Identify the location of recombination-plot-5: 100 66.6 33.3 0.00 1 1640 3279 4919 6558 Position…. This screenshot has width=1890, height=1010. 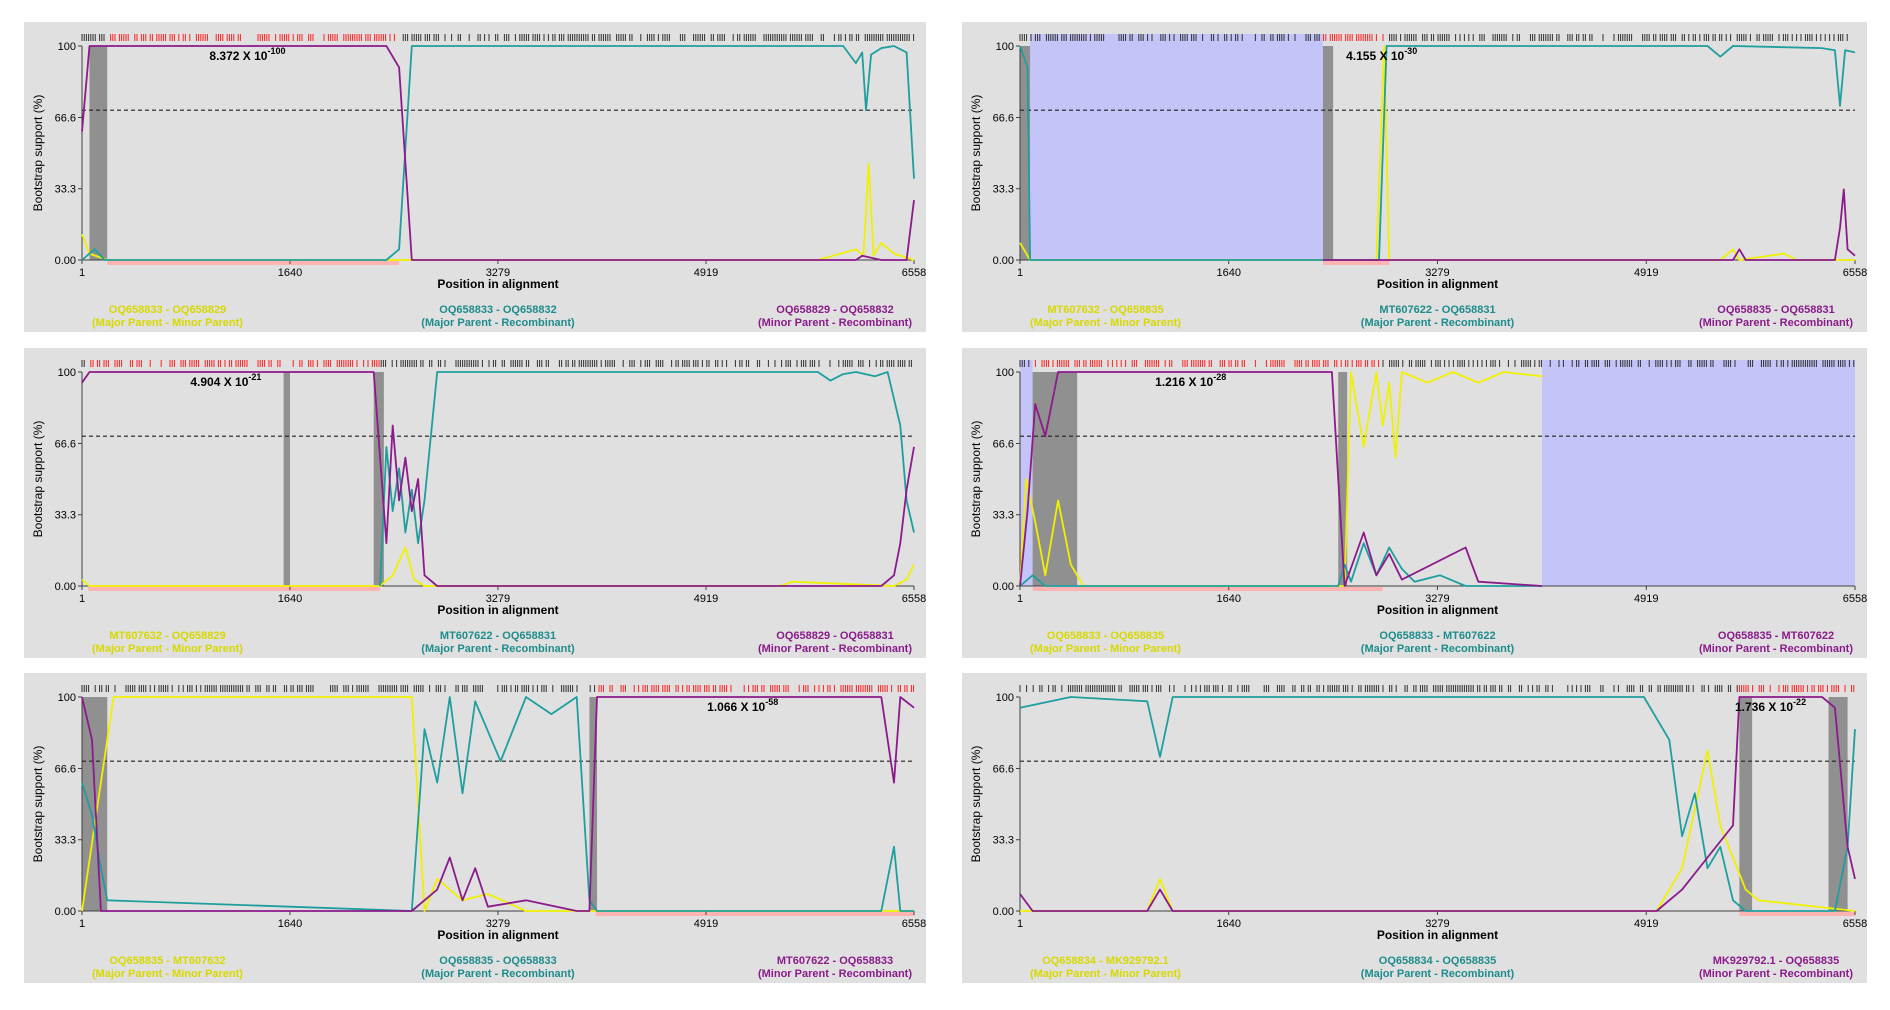
(475, 828).